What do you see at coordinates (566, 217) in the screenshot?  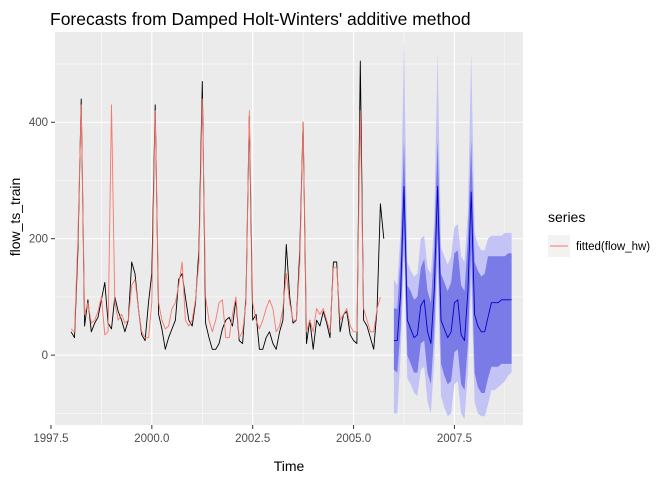 I see `legend-title: series` at bounding box center [566, 217].